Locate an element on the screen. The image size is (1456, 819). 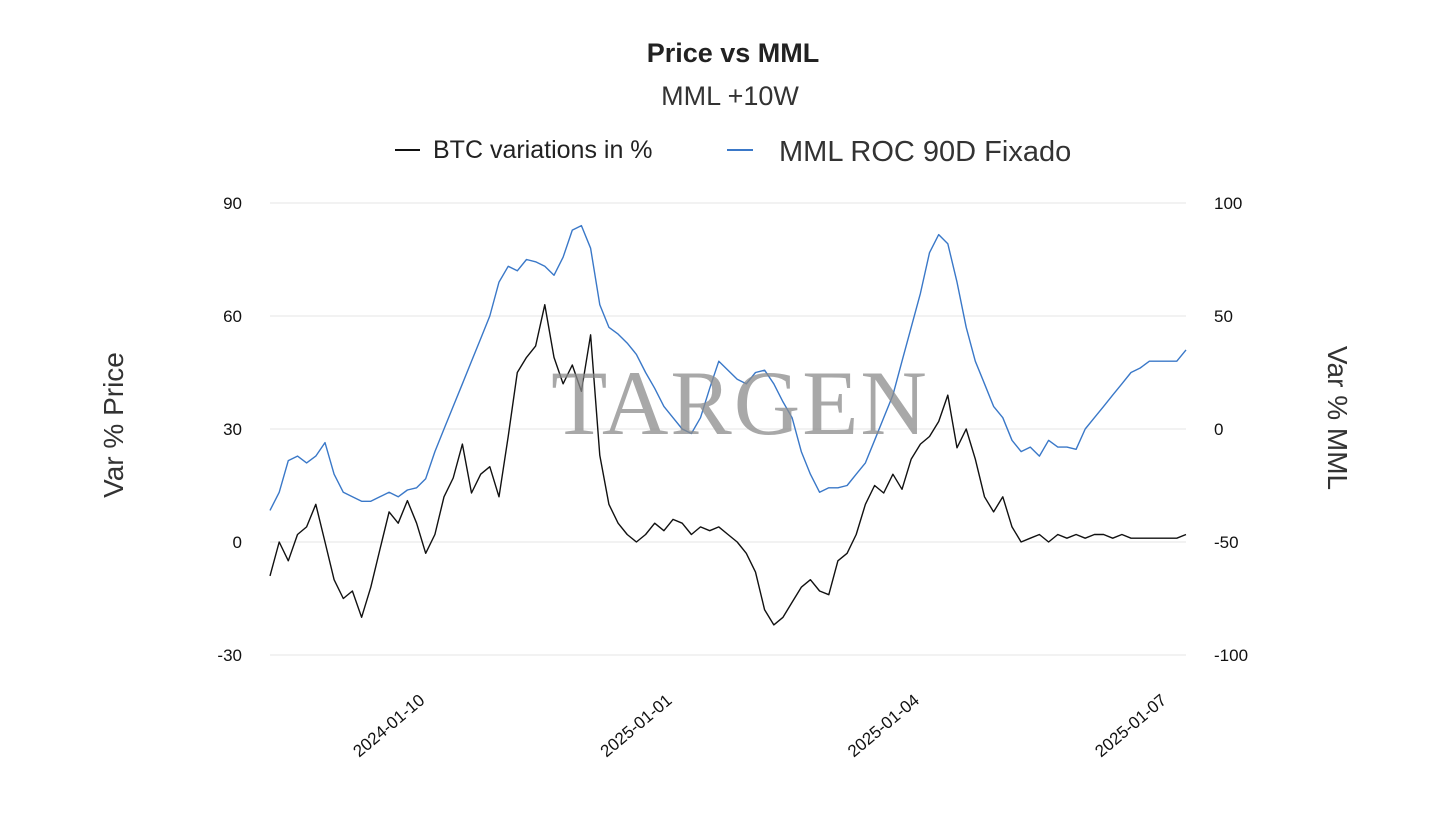
ytick-right-label: 100 is located at coordinates (1228, 203).